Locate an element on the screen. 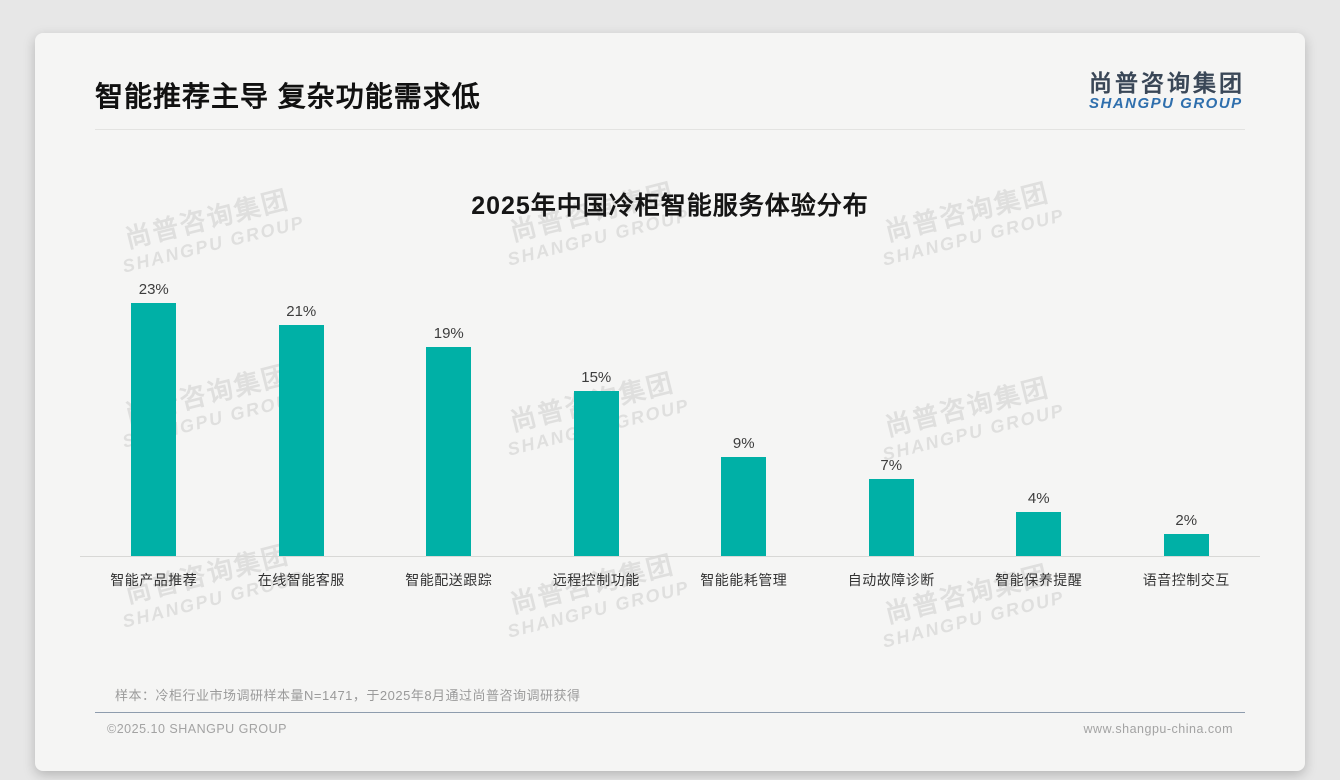  bar-value-label: 19% is located at coordinates (448, 333).